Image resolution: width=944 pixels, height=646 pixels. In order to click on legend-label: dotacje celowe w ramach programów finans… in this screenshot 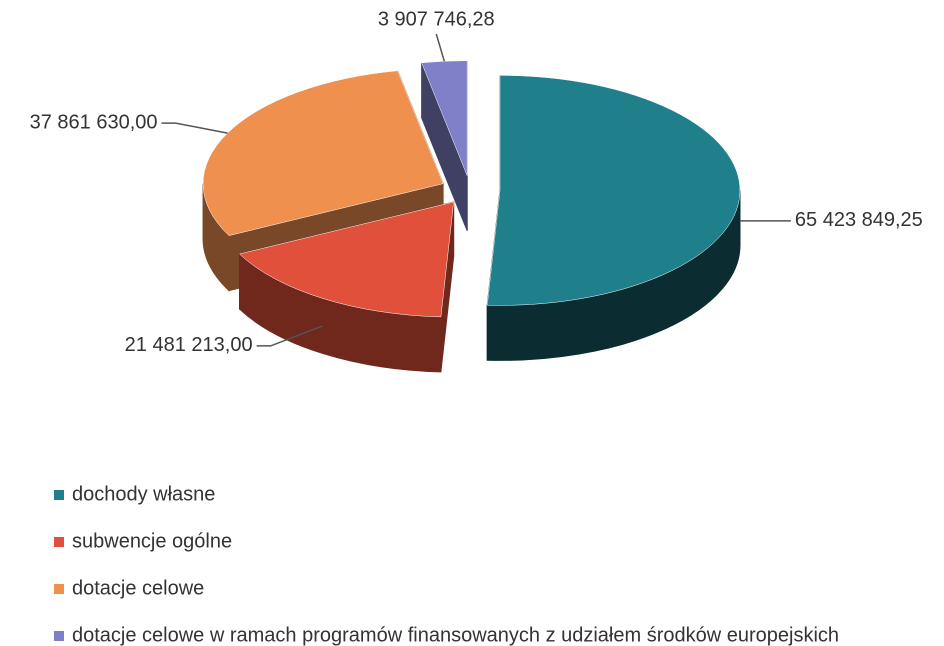, I will do `click(455, 635)`.